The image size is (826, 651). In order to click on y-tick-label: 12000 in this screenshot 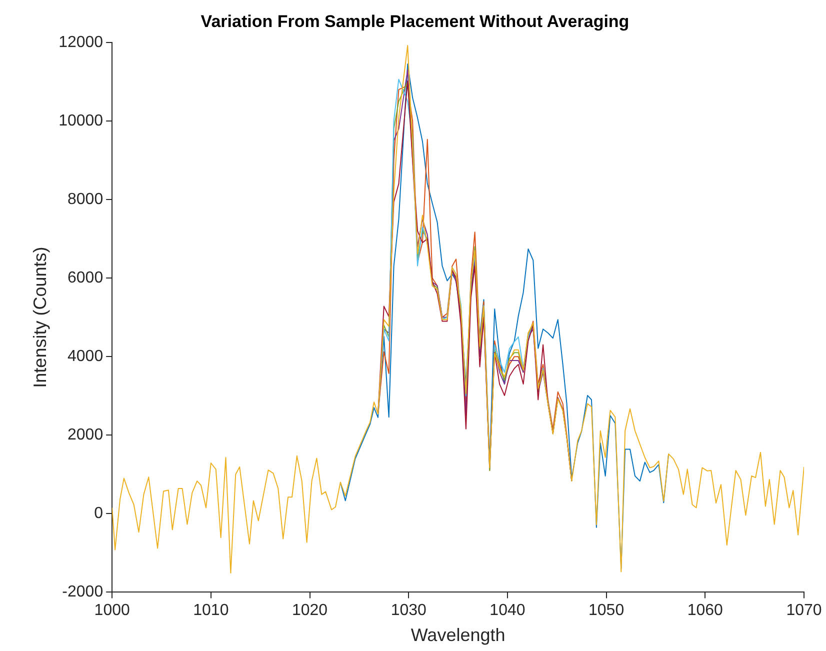, I will do `click(81, 42)`.